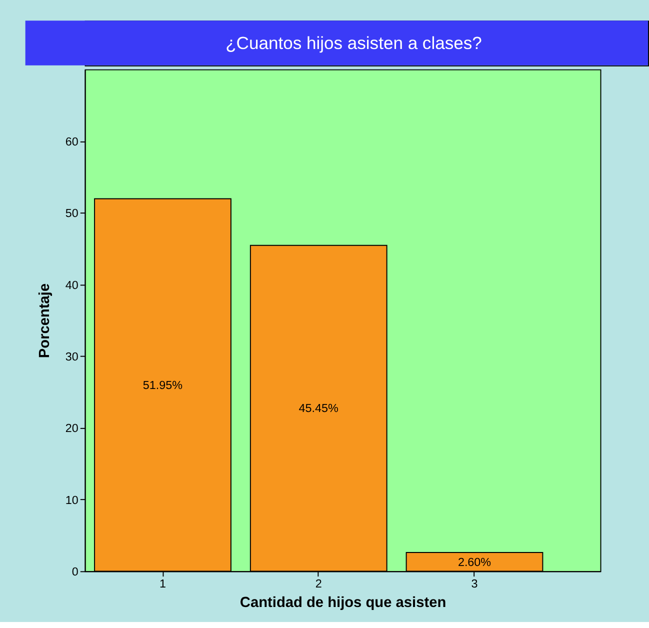 The height and width of the screenshot is (628, 649). What do you see at coordinates (474, 583) in the screenshot?
I see `x-tick-label: 3` at bounding box center [474, 583].